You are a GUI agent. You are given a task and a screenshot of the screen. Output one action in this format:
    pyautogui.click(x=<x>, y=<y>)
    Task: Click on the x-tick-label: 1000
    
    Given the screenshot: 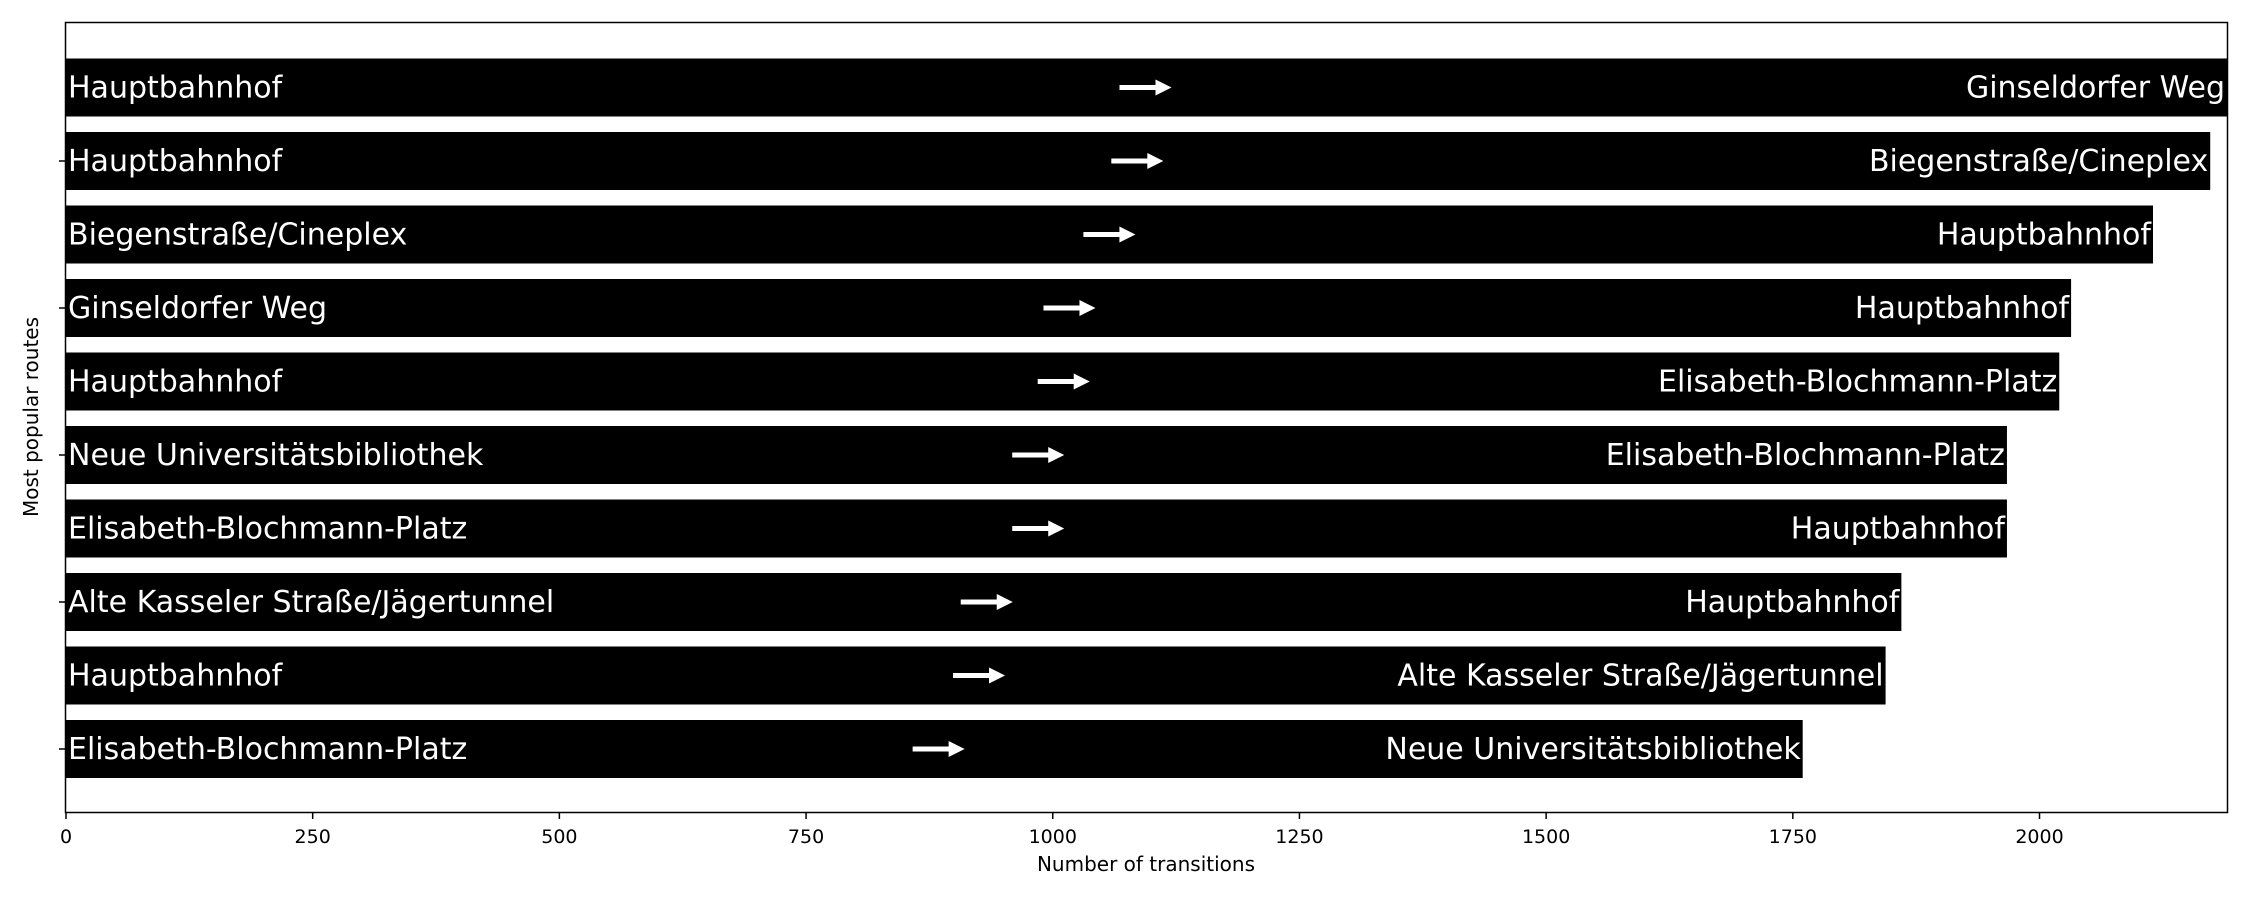 What is the action you would take?
    pyautogui.click(x=1053, y=837)
    